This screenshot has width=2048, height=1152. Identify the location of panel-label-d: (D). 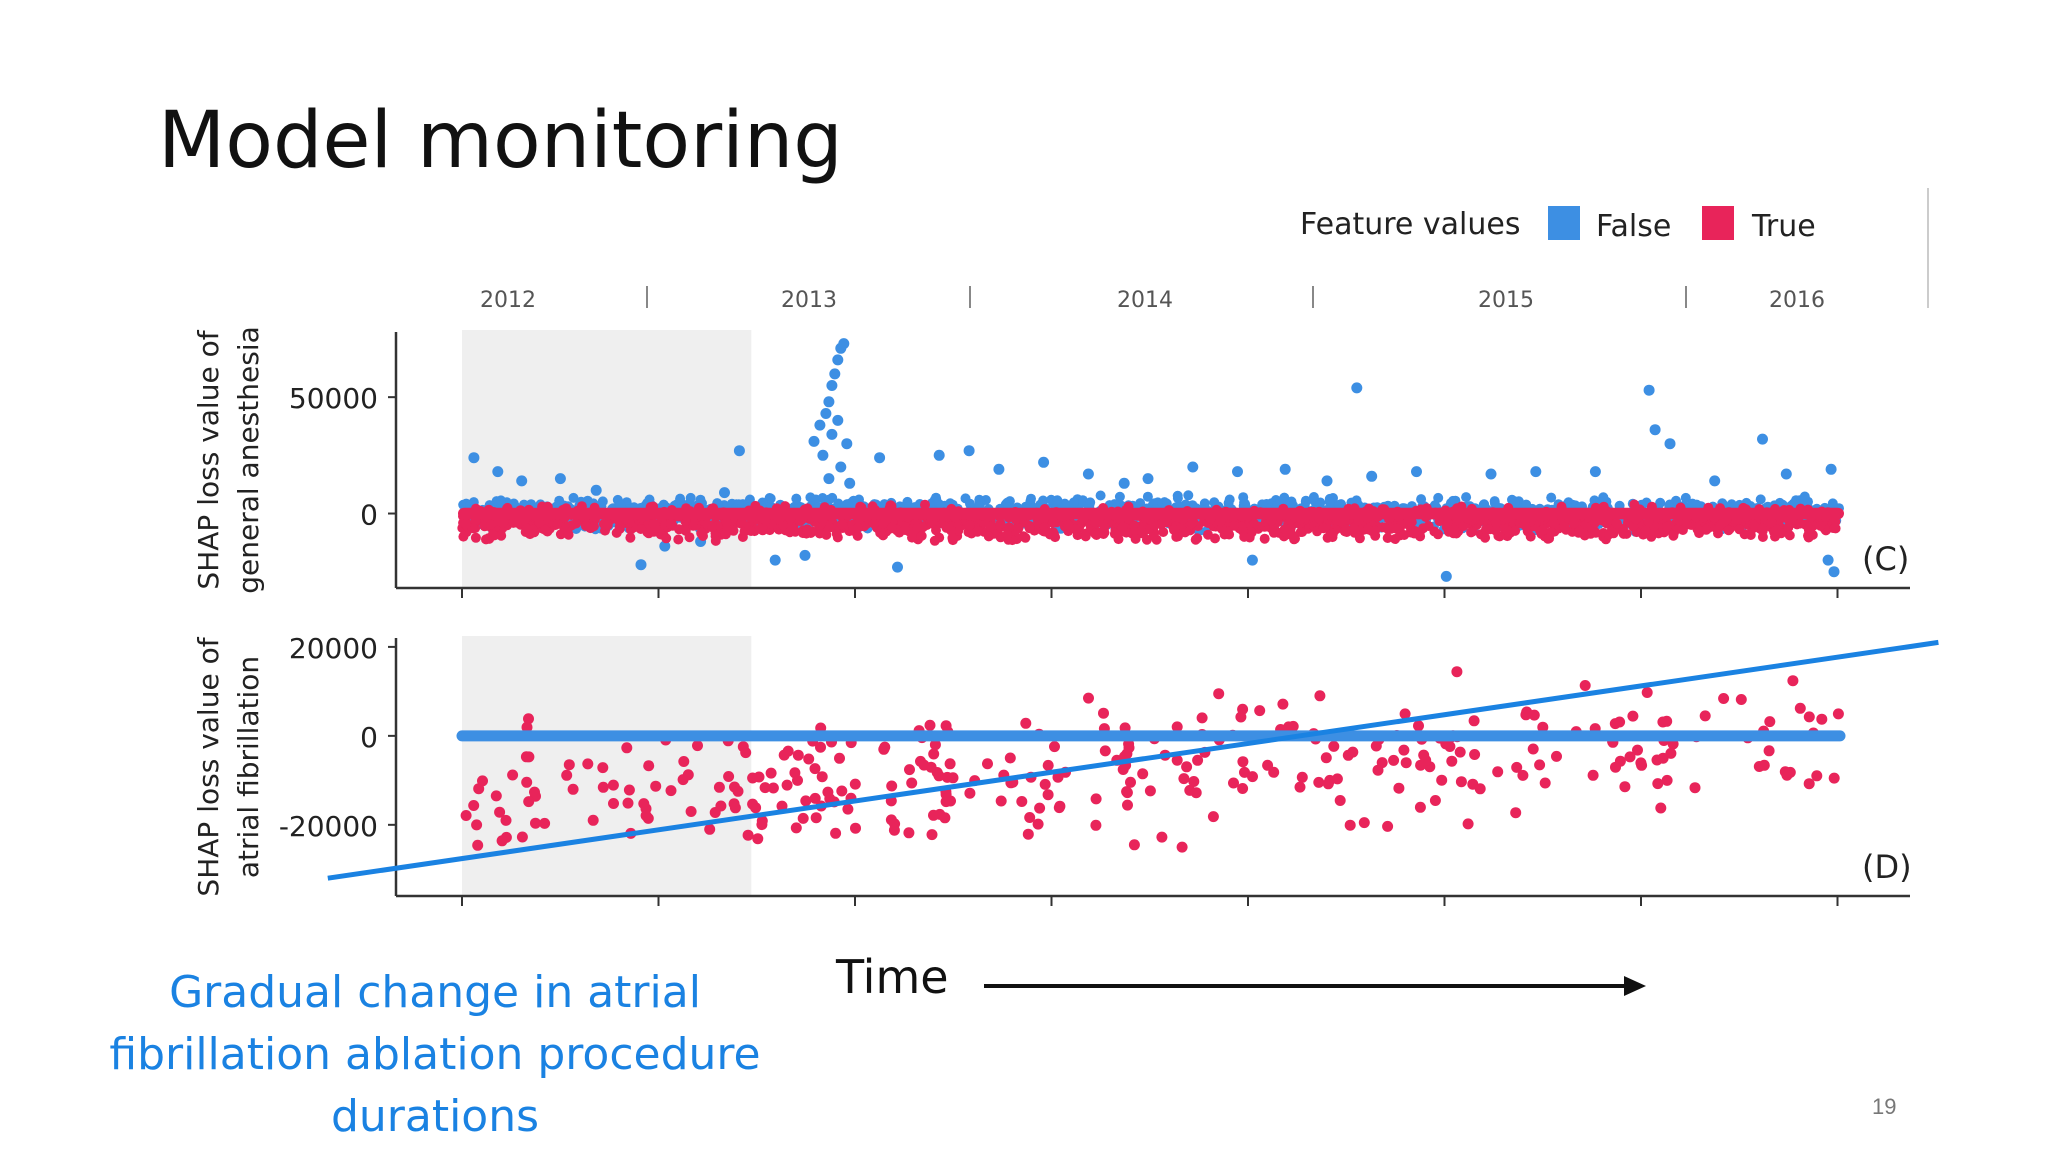
(1887, 867).